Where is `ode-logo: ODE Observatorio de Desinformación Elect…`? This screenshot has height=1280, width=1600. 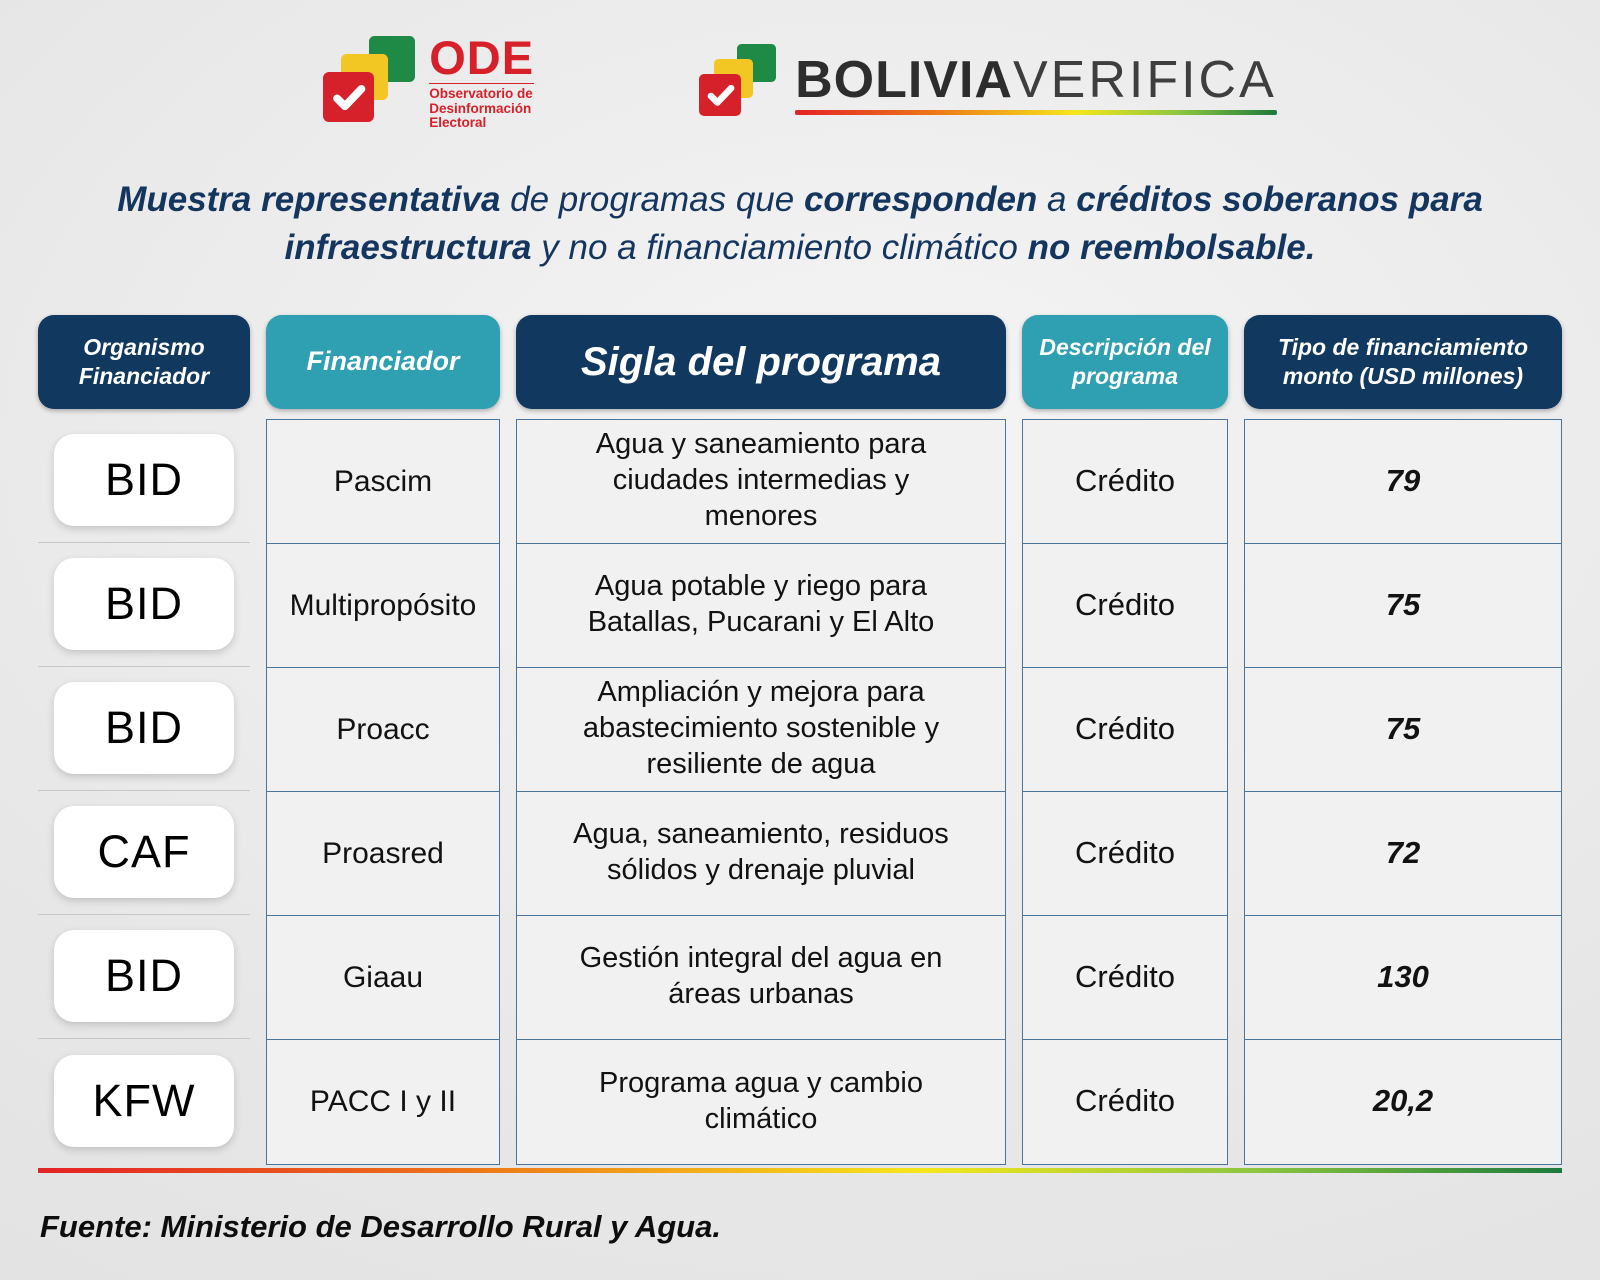 ode-logo: ODE Observatorio de Desinformación Elect… is located at coordinates (429, 81).